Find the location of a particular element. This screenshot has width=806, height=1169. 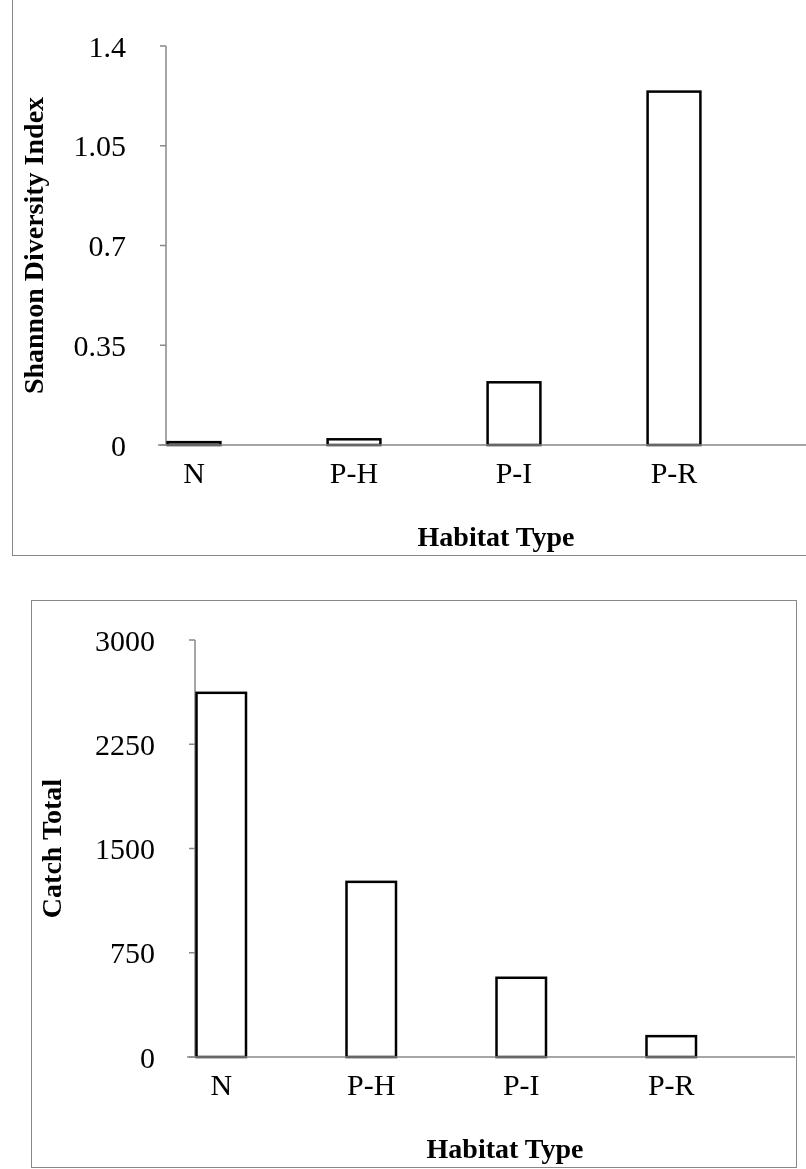

y-tick-label: 3000 is located at coordinates (125, 640).